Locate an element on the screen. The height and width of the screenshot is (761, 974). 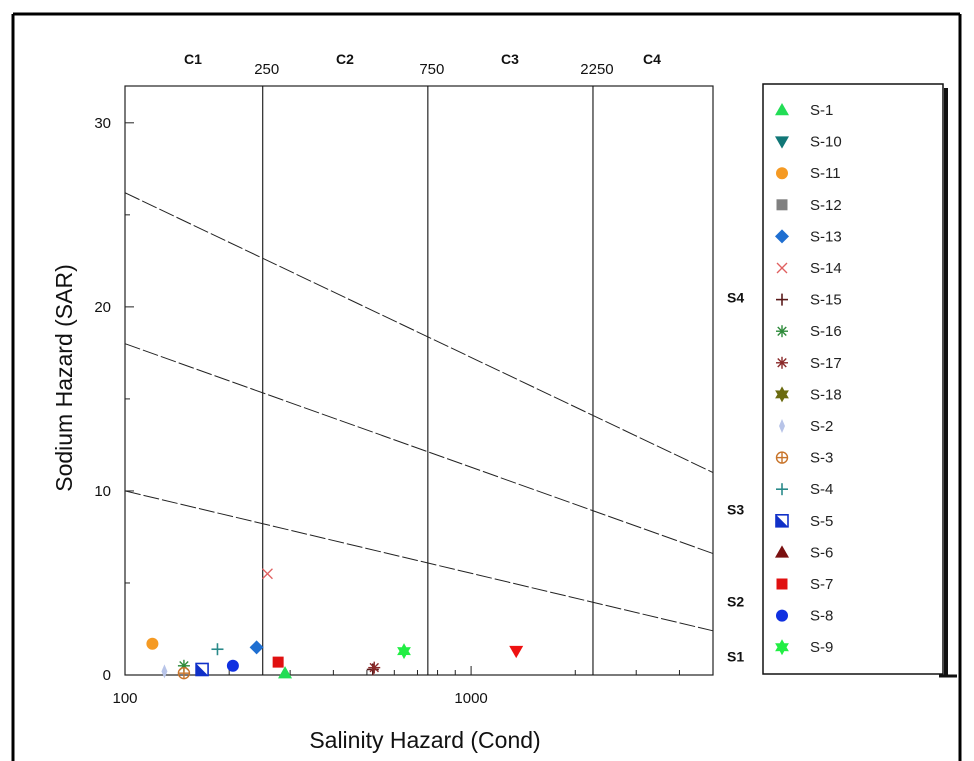
salinity-class-label: C1 is located at coordinates (193, 59).